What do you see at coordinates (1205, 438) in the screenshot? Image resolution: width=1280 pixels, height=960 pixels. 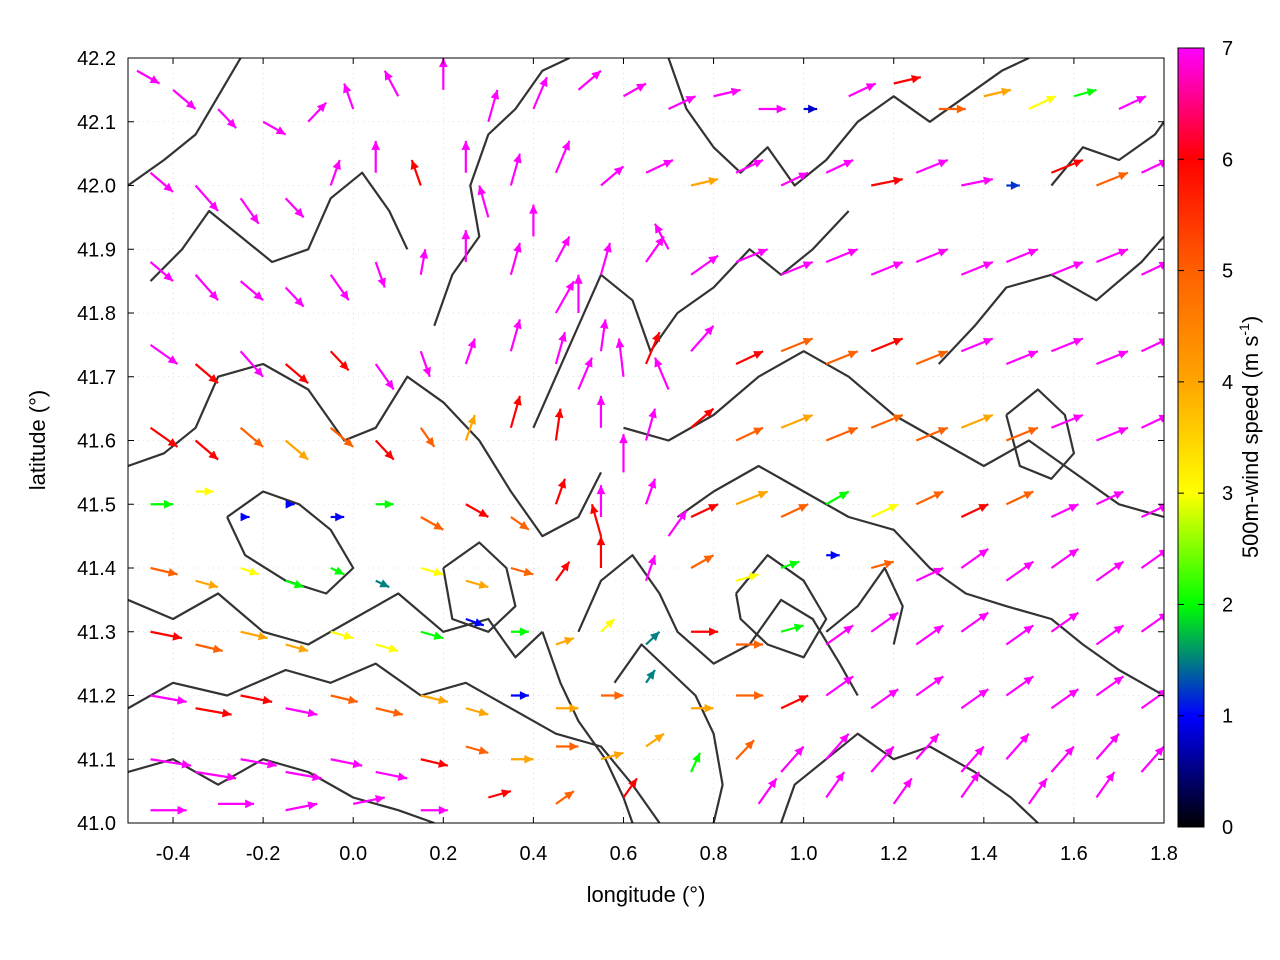 I see `colorbar-ticks: 0 1 2 3 4 5 6 7` at bounding box center [1205, 438].